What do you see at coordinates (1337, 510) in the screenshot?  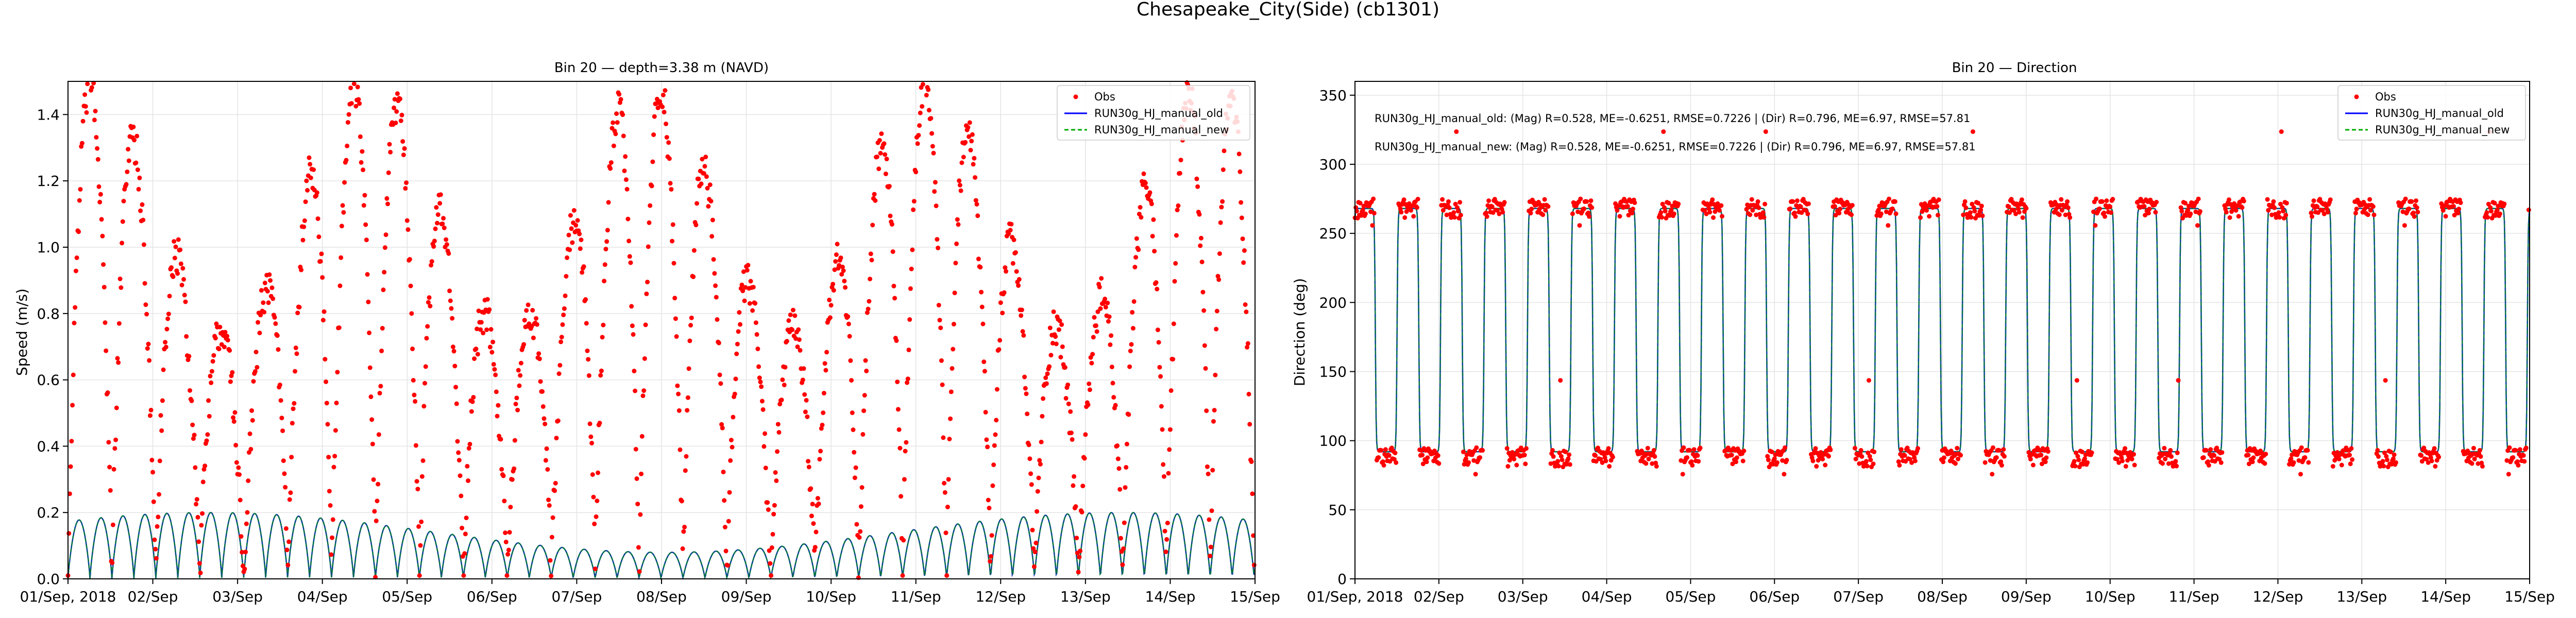 I see `y-tick-label: 50` at bounding box center [1337, 510].